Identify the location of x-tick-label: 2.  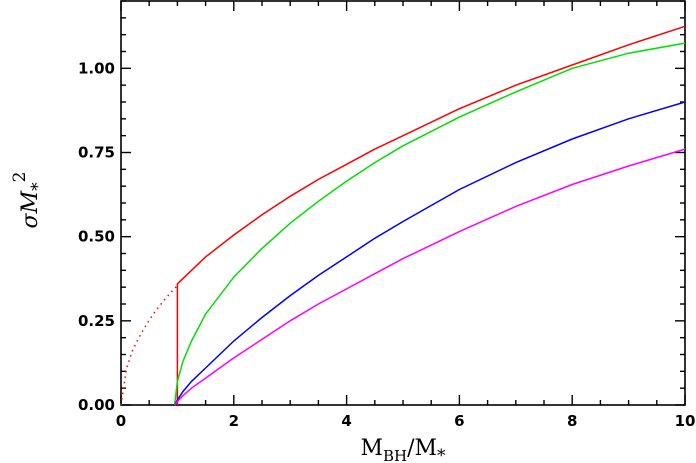
(234, 421).